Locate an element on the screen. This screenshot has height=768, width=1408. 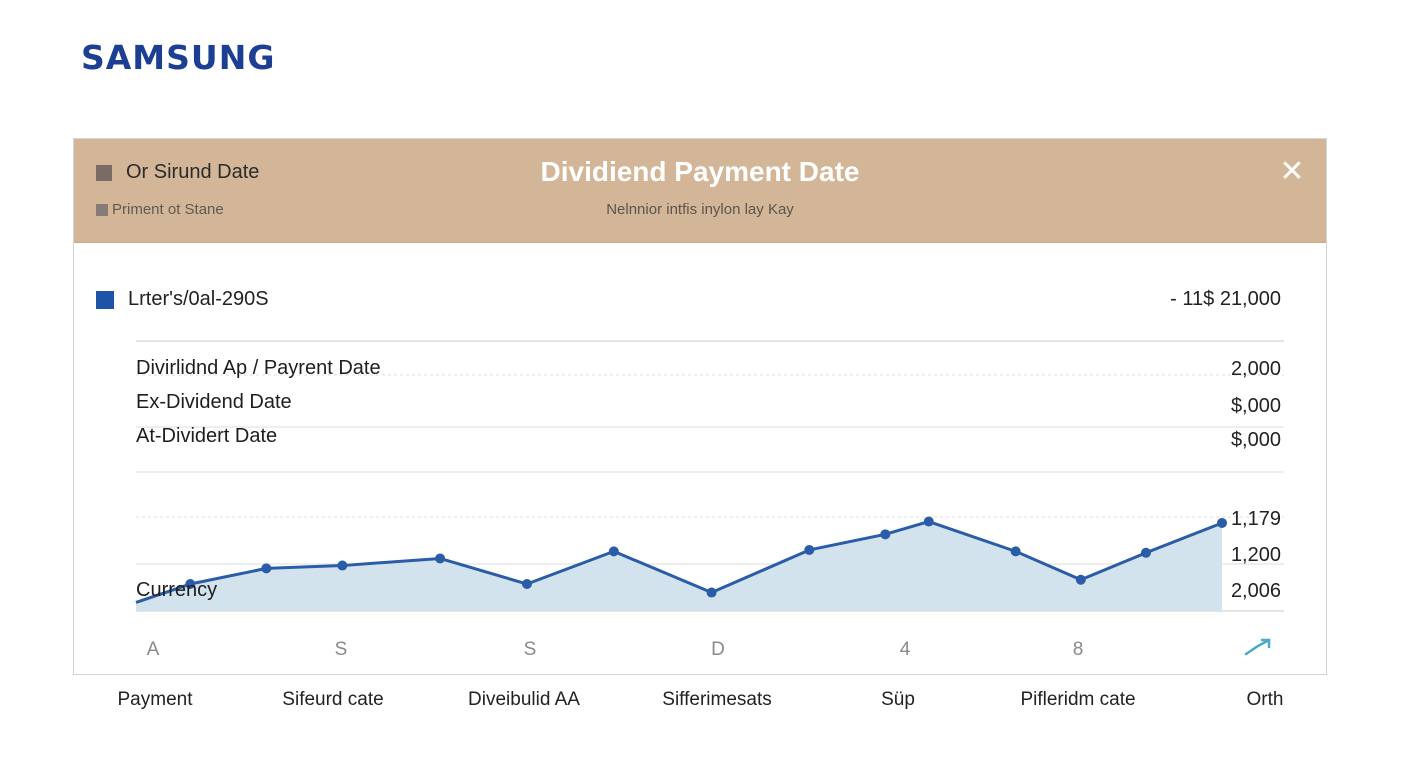
right-value-6: 2,006 is located at coordinates (1255, 591).